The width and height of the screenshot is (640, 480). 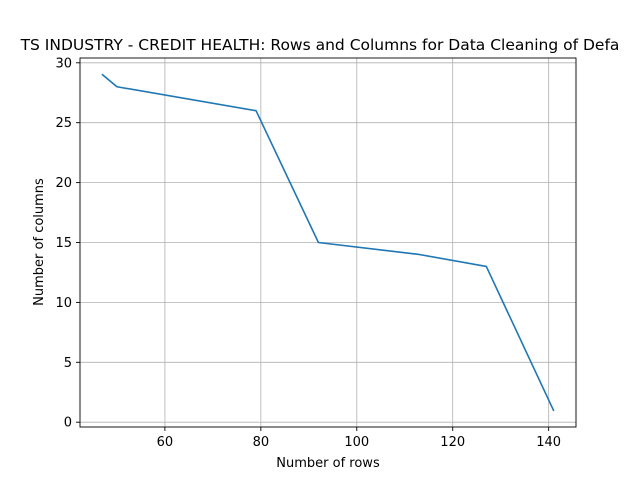 What do you see at coordinates (39, 242) in the screenshot?
I see `y-axis-label: Number of columns` at bounding box center [39, 242].